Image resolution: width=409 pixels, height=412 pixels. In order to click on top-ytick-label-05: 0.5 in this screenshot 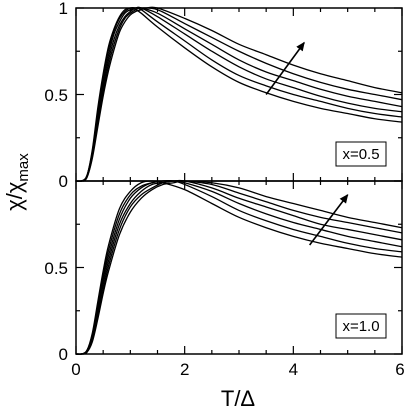, I will do `click(56, 95)`.